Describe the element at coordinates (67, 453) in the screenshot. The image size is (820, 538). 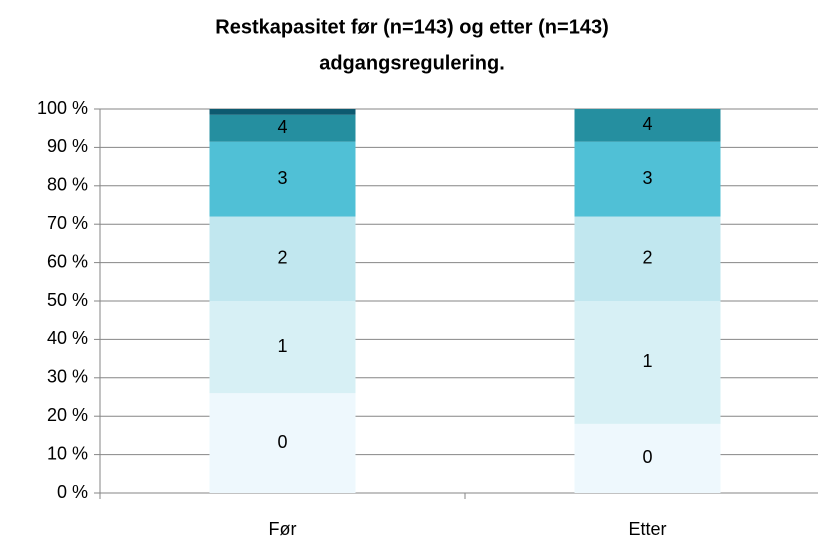
I see `y-tick-label: 10 %` at that location.